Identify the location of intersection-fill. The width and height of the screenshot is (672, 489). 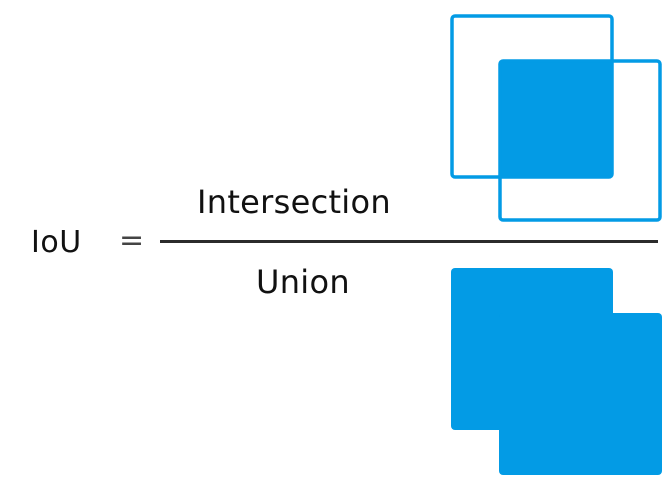
(556, 119).